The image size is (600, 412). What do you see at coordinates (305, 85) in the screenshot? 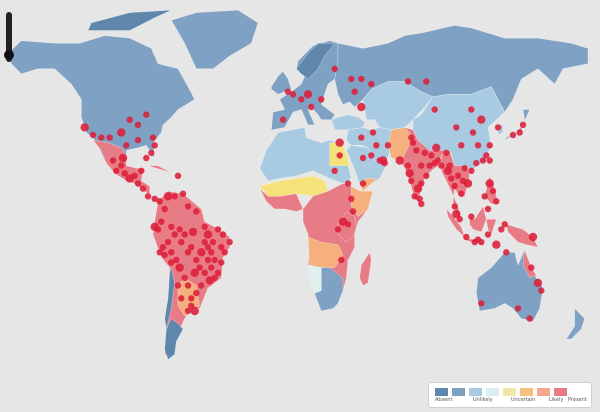
I see `region-europe` at bounding box center [305, 85].